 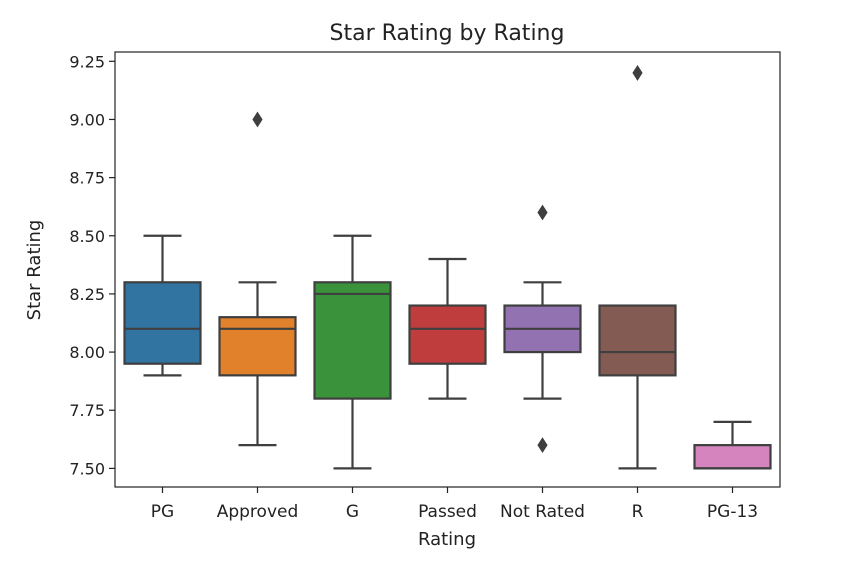 What do you see at coordinates (257, 279) in the screenshot?
I see `box-approved` at bounding box center [257, 279].